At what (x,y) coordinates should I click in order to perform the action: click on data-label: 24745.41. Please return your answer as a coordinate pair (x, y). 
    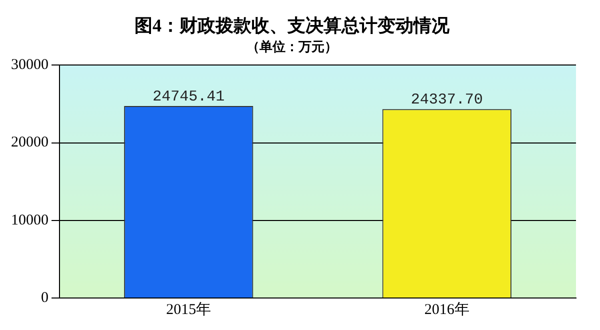
    Looking at the image, I should click on (188, 97).